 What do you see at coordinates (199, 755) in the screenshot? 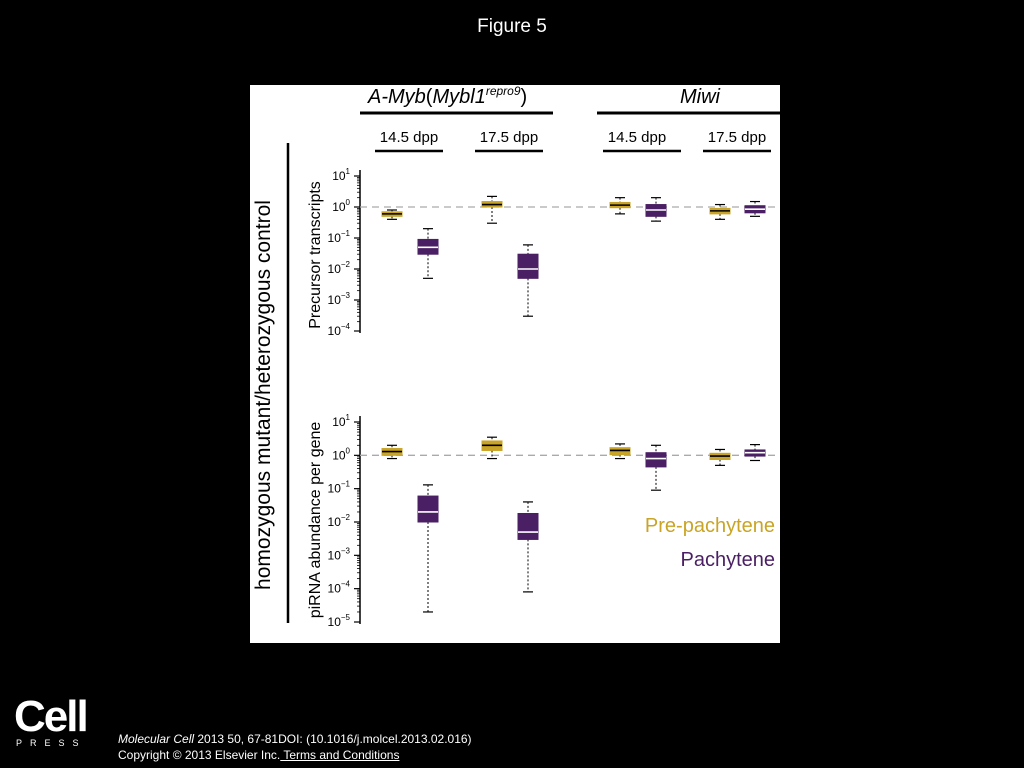
I see `copyright-text: Copyright © 2013 Elsevier Inc.` at bounding box center [199, 755].